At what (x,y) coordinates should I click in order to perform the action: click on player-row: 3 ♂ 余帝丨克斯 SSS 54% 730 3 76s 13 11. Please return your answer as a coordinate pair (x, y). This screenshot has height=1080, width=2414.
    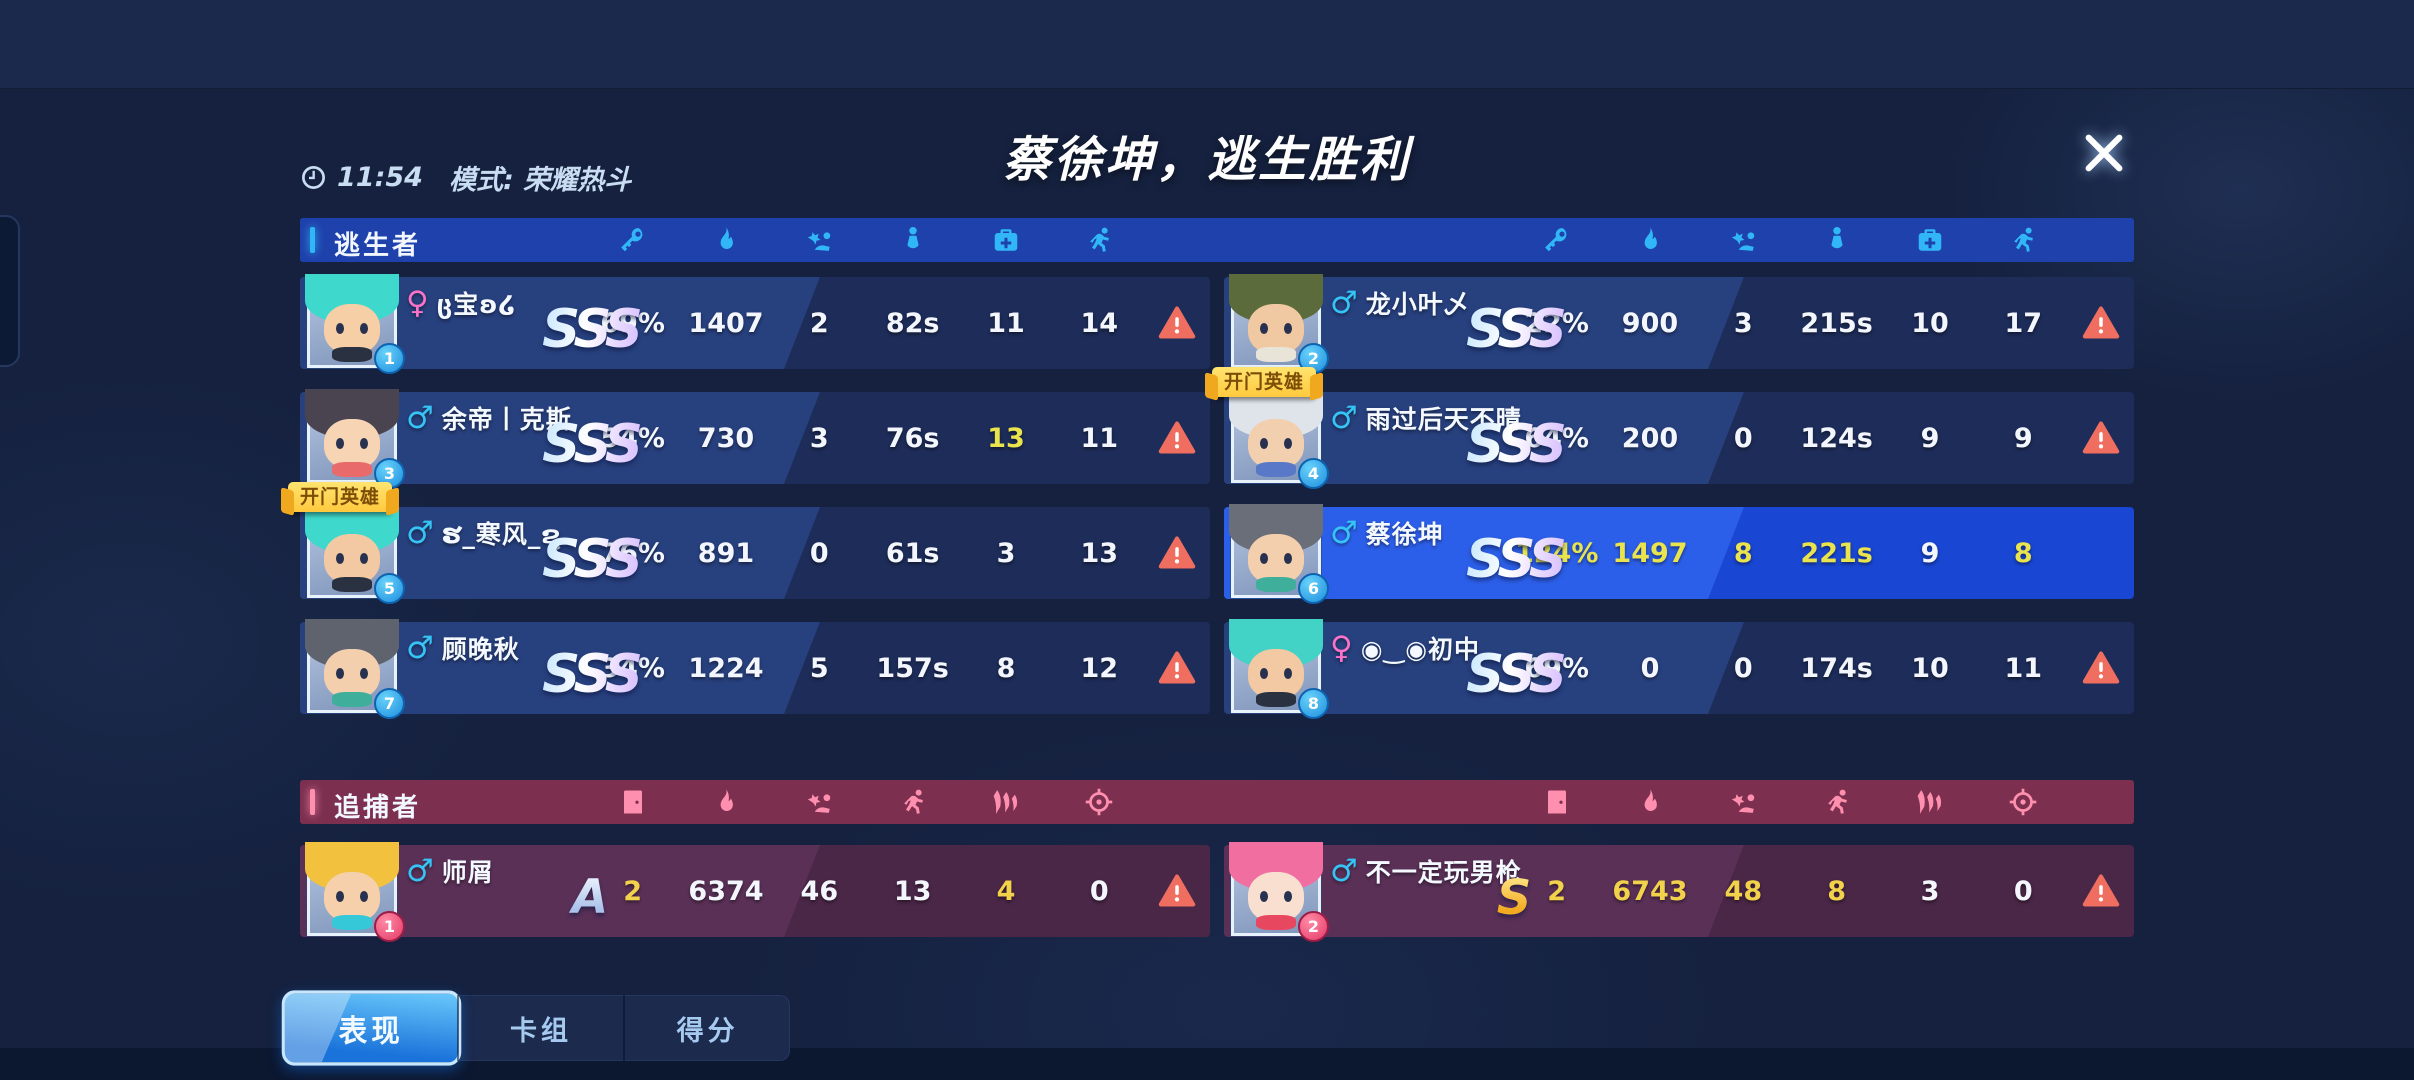
    Looking at the image, I should click on (755, 439).